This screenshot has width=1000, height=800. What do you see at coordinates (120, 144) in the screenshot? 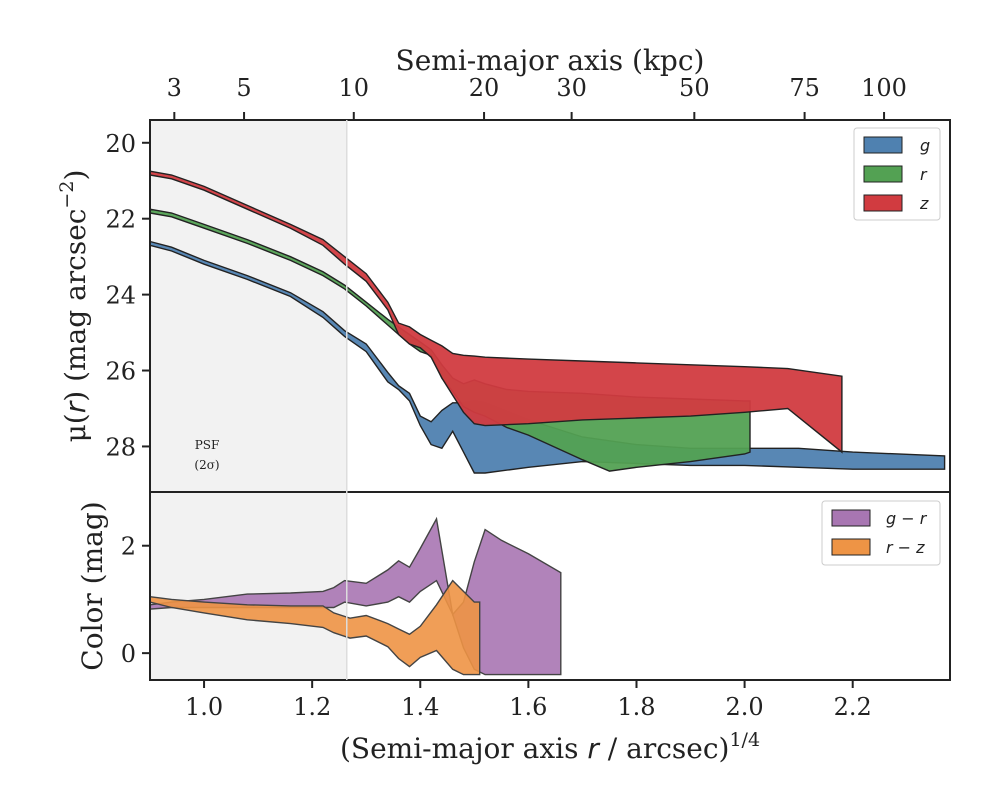
I see `y-tick-label-top: 20` at bounding box center [120, 144].